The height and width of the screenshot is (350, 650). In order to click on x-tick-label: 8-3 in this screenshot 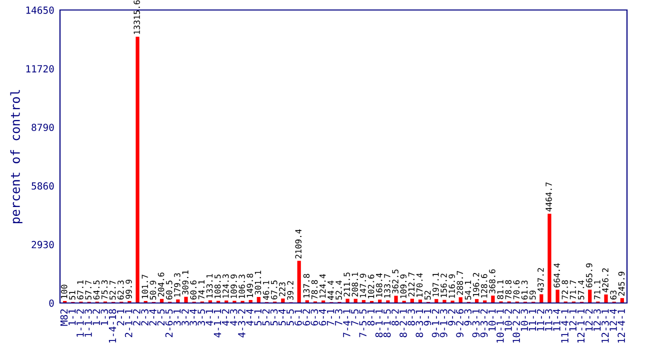, I will do `click(411, 317)`.